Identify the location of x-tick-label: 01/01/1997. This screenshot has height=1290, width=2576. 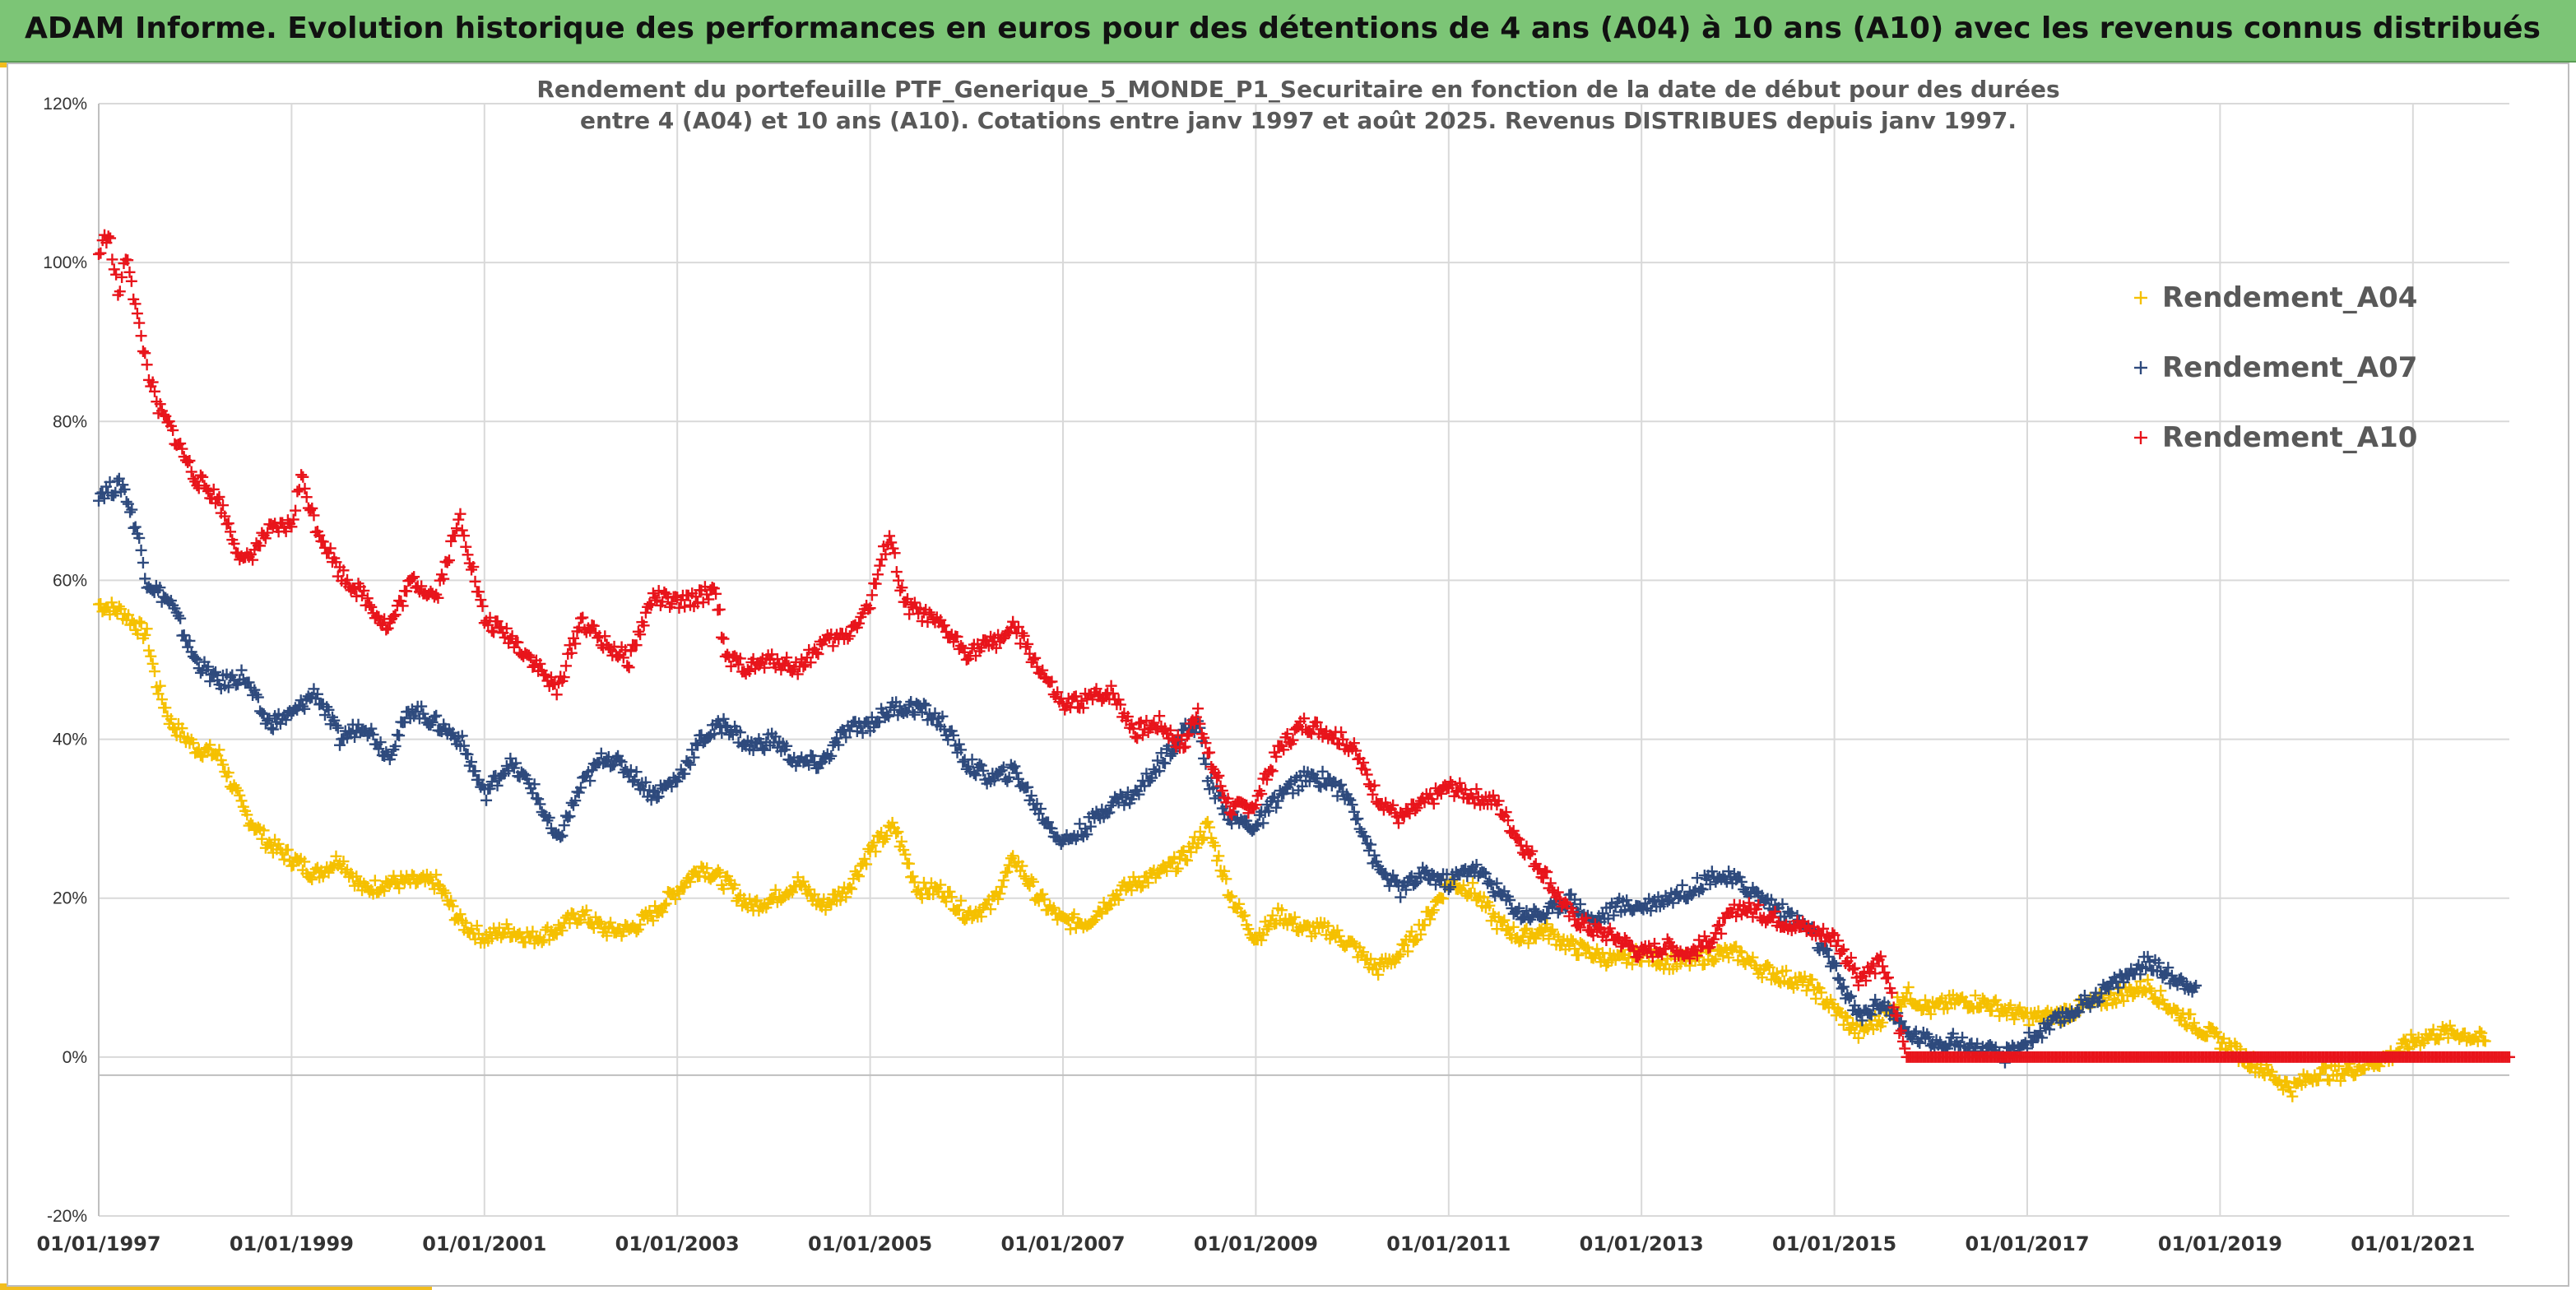
(98, 1243).